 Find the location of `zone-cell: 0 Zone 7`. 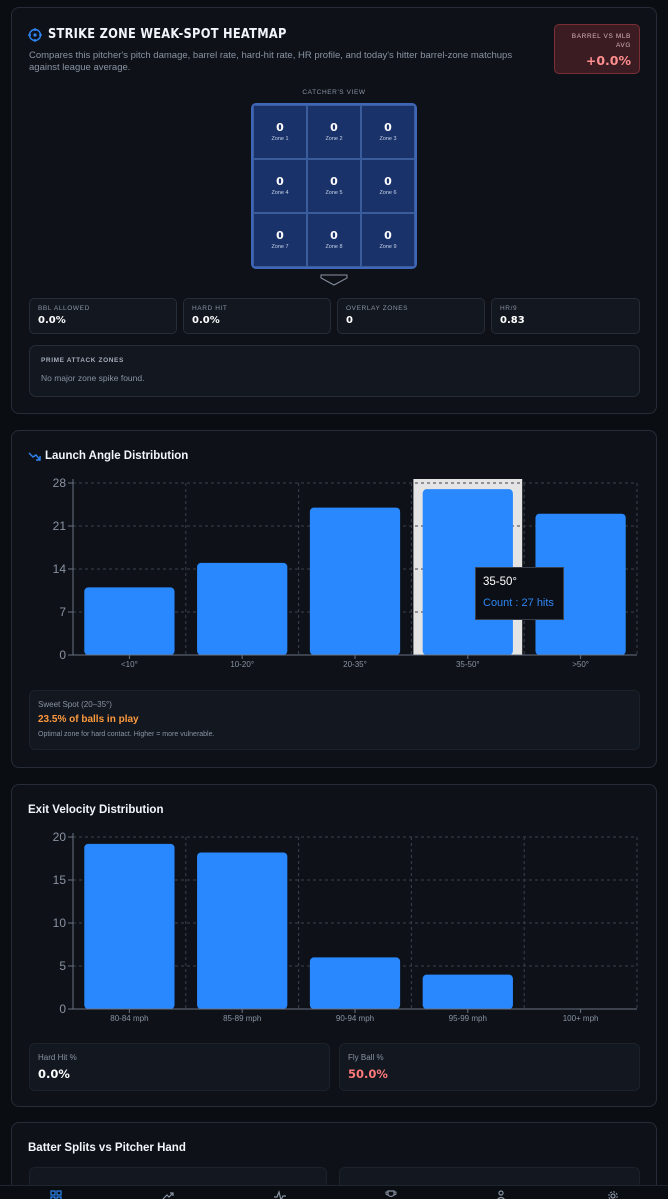

zone-cell: 0 Zone 7 is located at coordinates (280, 240).